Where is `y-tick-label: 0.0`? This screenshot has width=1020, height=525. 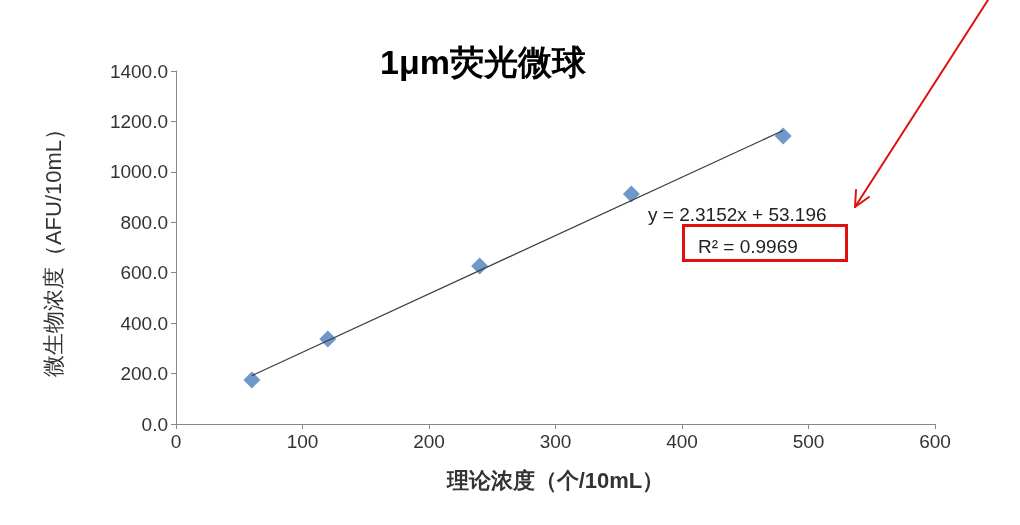
y-tick-label: 0.0 is located at coordinates (154, 424).